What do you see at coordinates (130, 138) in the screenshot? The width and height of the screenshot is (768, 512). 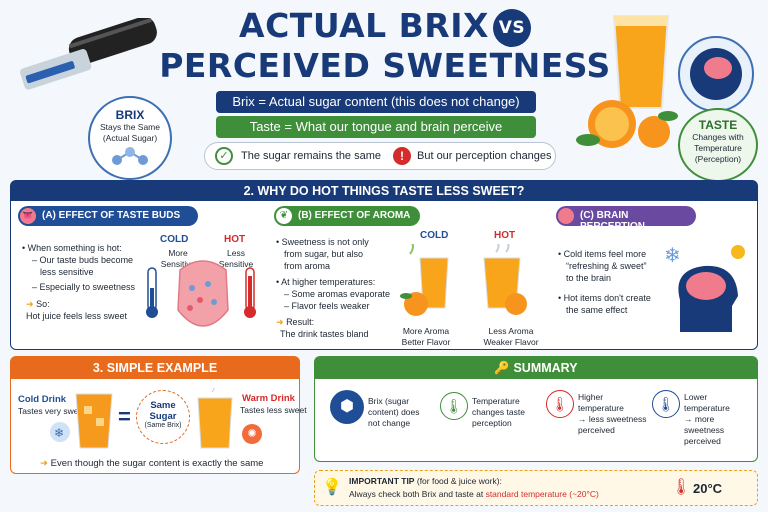 I see `brix-badge: BRIX Stays the Same (Actual Sugar)` at bounding box center [130, 138].